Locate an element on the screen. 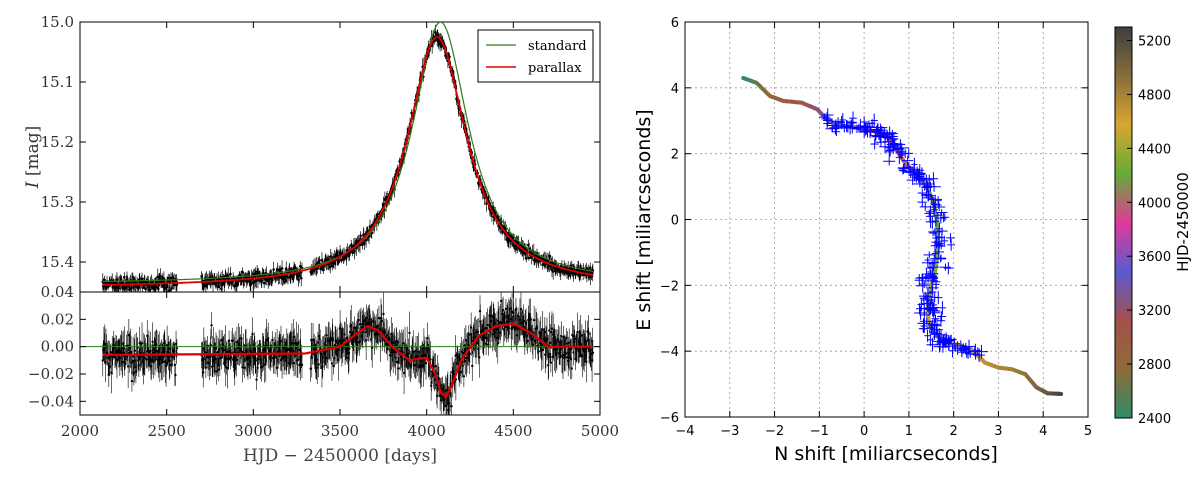 The image size is (1200, 488). legend-standard-label: standard is located at coordinates (557, 46).